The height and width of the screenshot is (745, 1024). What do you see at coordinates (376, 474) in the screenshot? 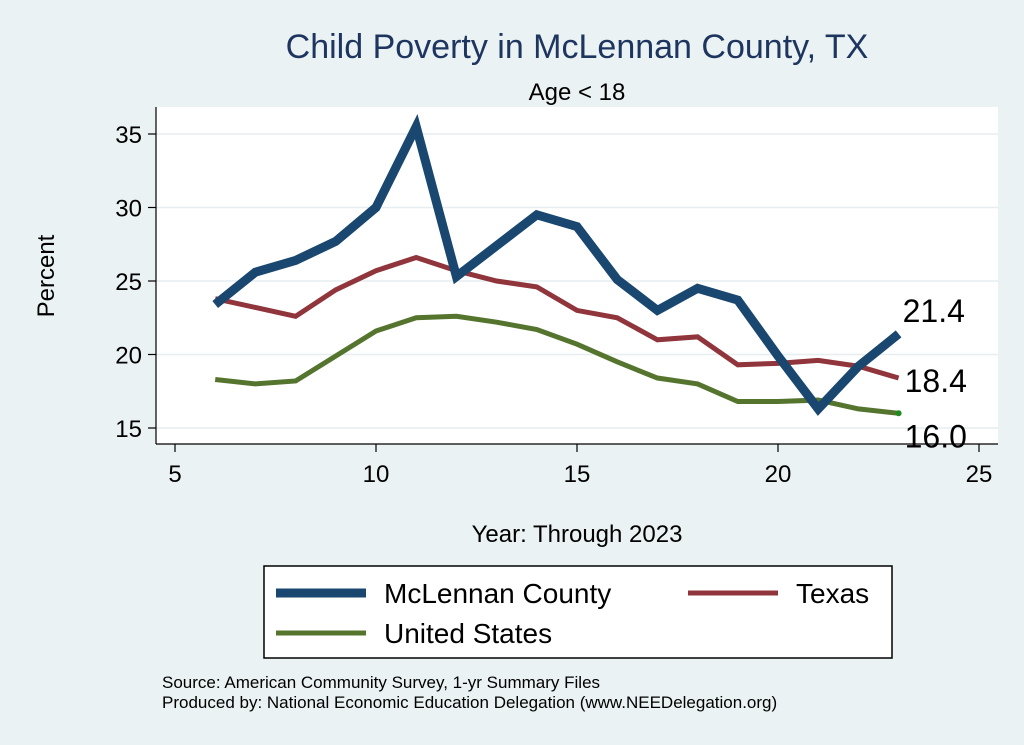
I see `x-tick-label: 10` at bounding box center [376, 474].